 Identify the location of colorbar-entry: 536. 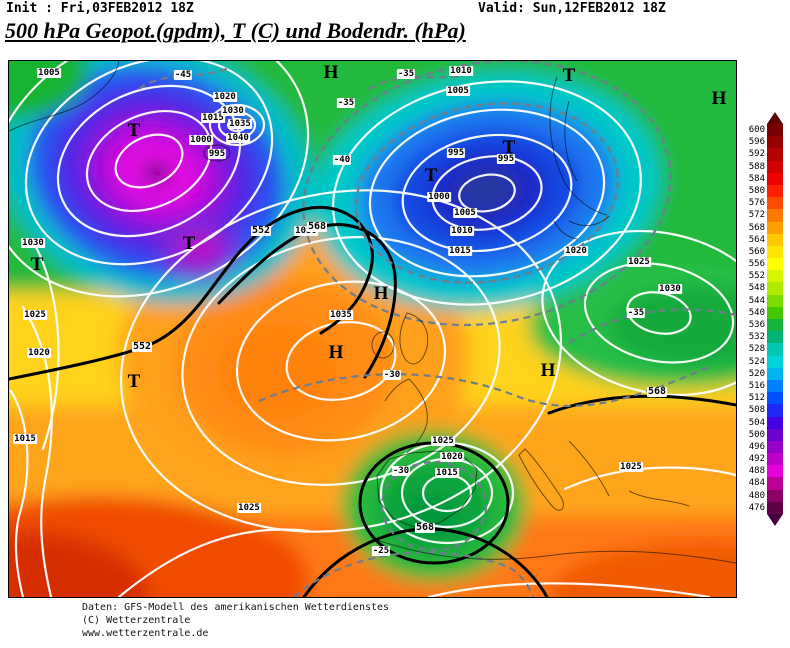
(762, 325).